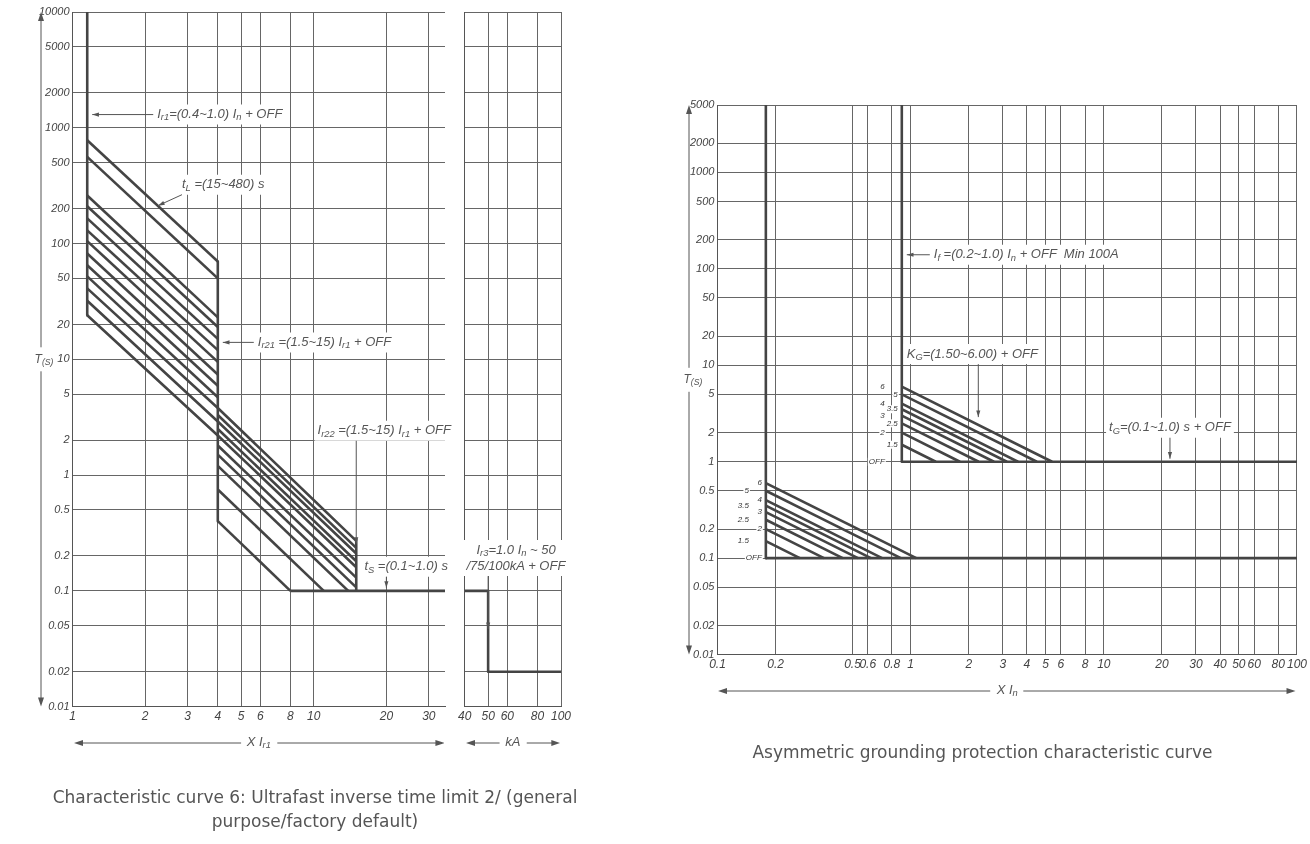  I want to click on y-tick-label: 10000, so click(54, 11).